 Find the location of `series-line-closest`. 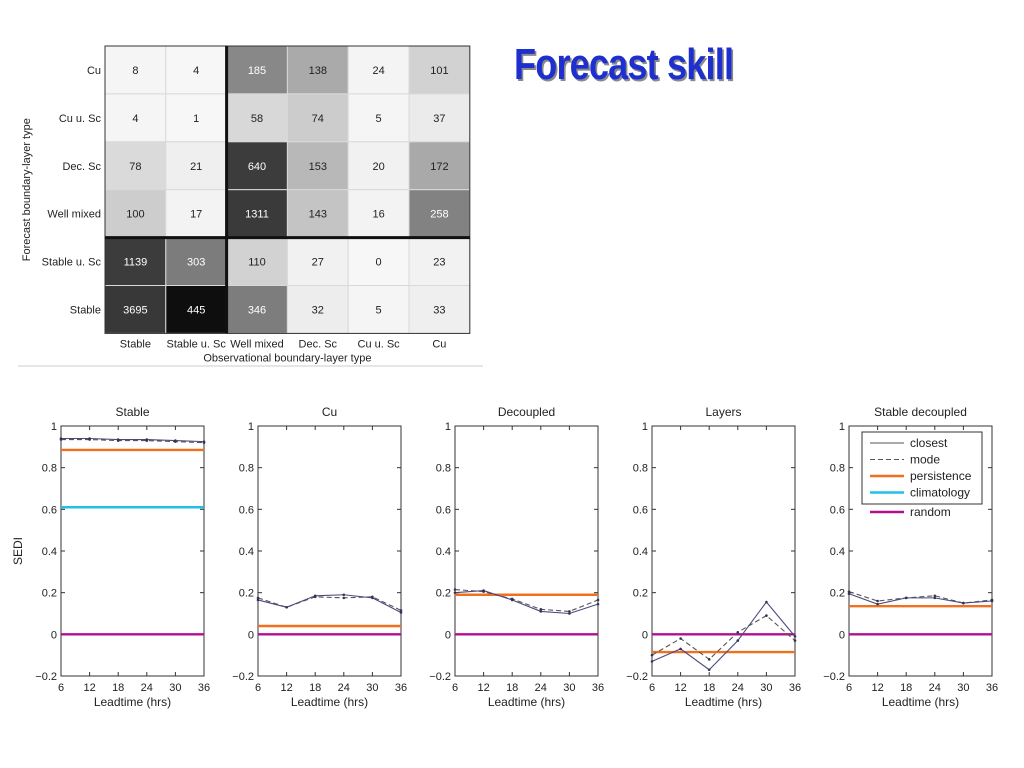

series-line-closest is located at coordinates (329, 603).